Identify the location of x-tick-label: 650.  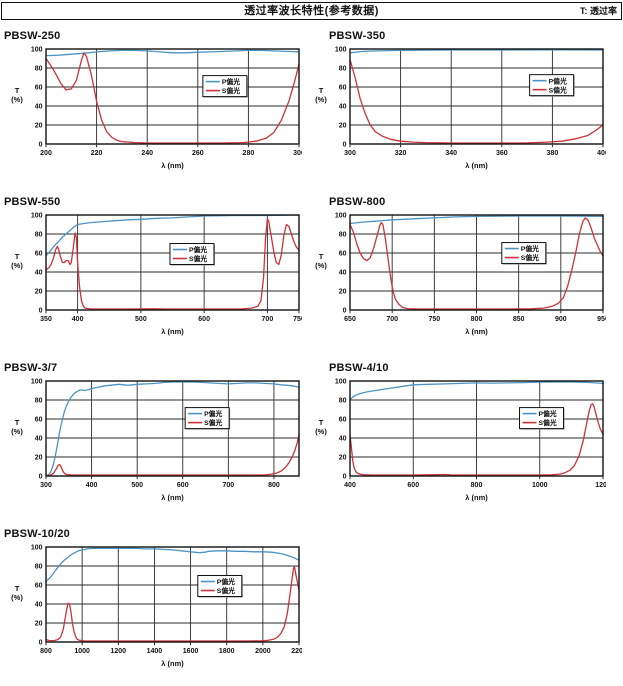
(350, 319).